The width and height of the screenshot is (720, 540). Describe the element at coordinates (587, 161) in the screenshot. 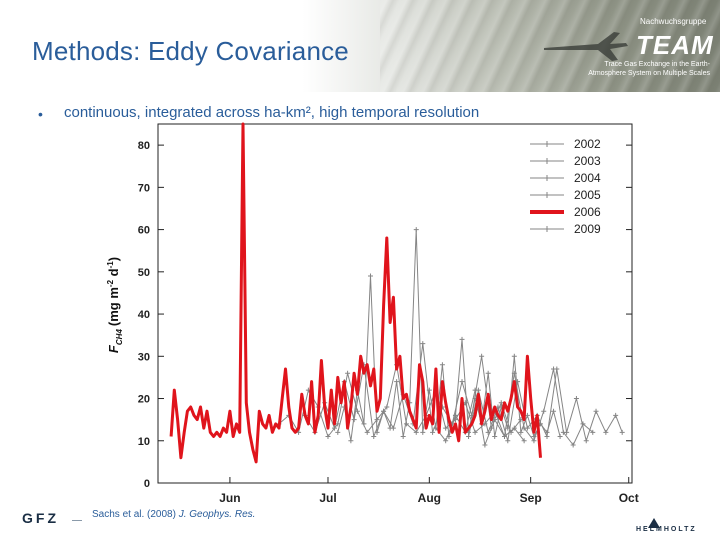

I see `legend-label-2003: 2003` at that location.